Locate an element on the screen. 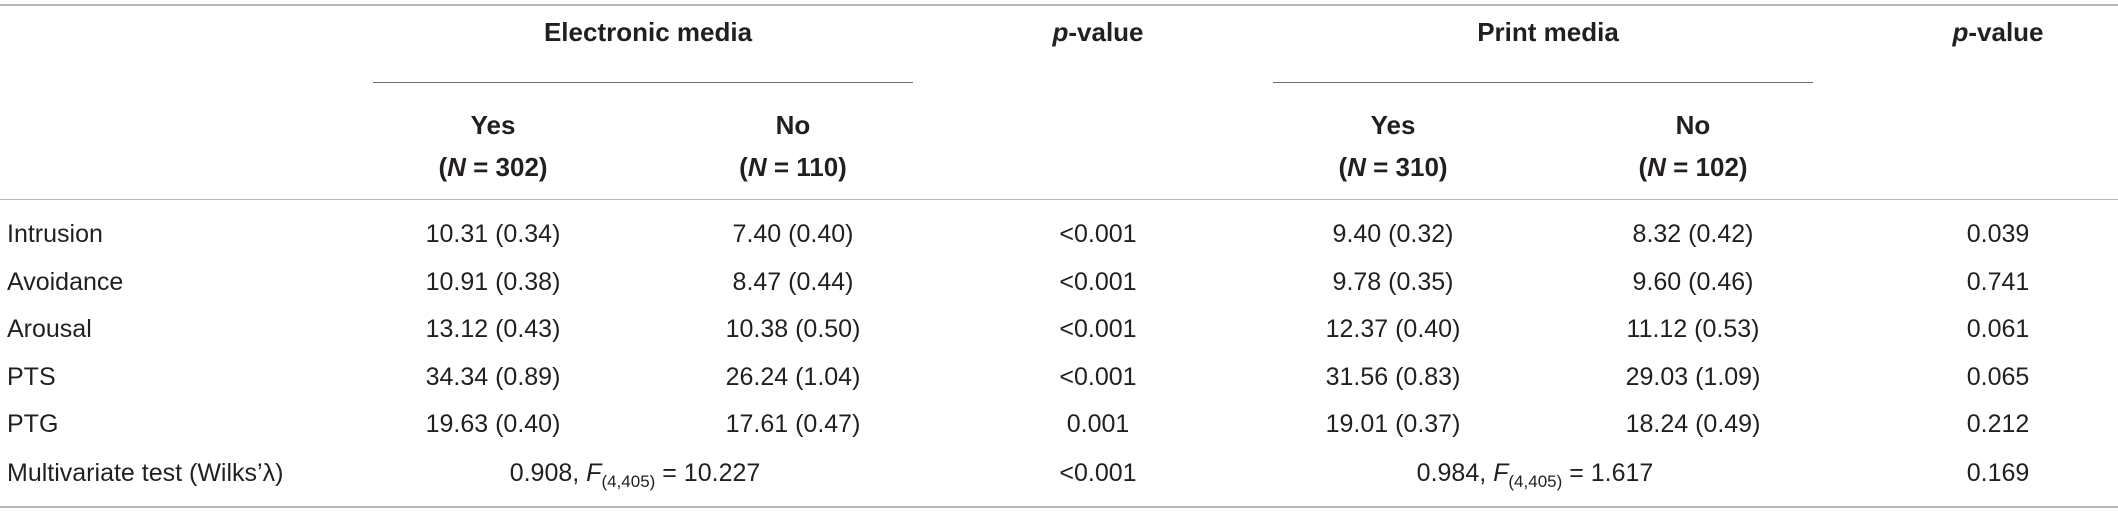 The height and width of the screenshot is (512, 2118). cell-el-no: 17.61 (0.47) is located at coordinates (793, 424).